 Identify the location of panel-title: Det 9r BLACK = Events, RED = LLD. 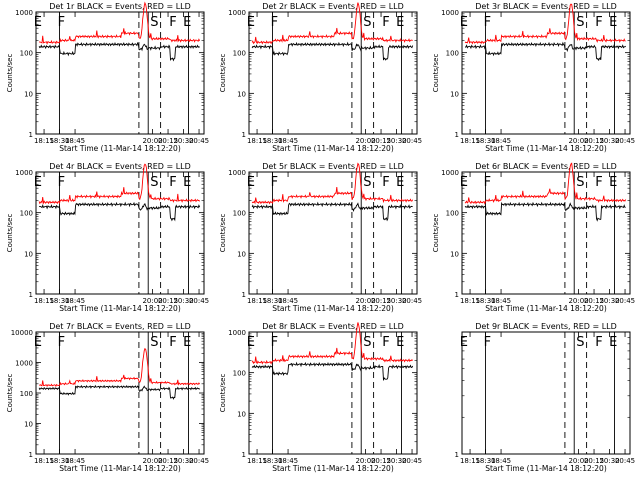
(546, 326).